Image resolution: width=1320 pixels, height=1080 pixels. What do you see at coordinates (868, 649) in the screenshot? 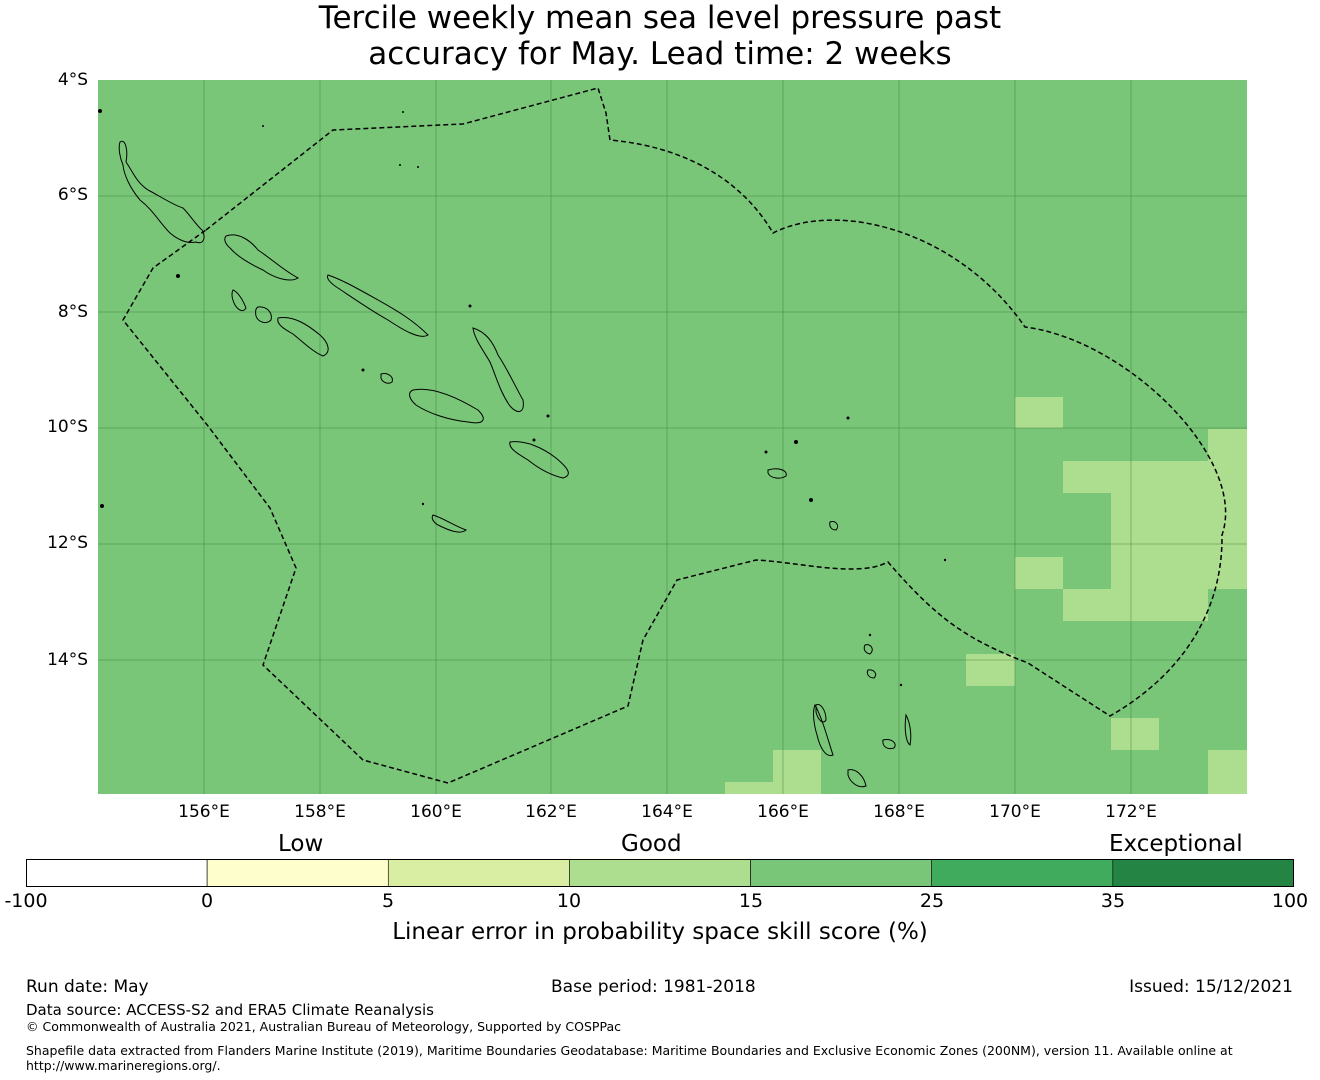
I see `vanua-lava-island` at bounding box center [868, 649].